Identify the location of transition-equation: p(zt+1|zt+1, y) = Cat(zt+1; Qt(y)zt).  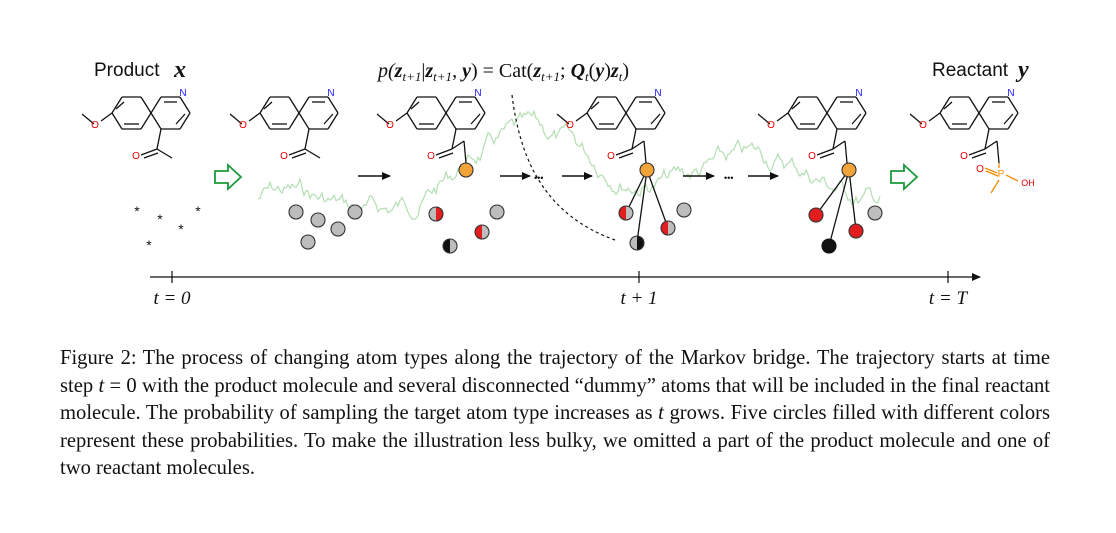
(502, 72).